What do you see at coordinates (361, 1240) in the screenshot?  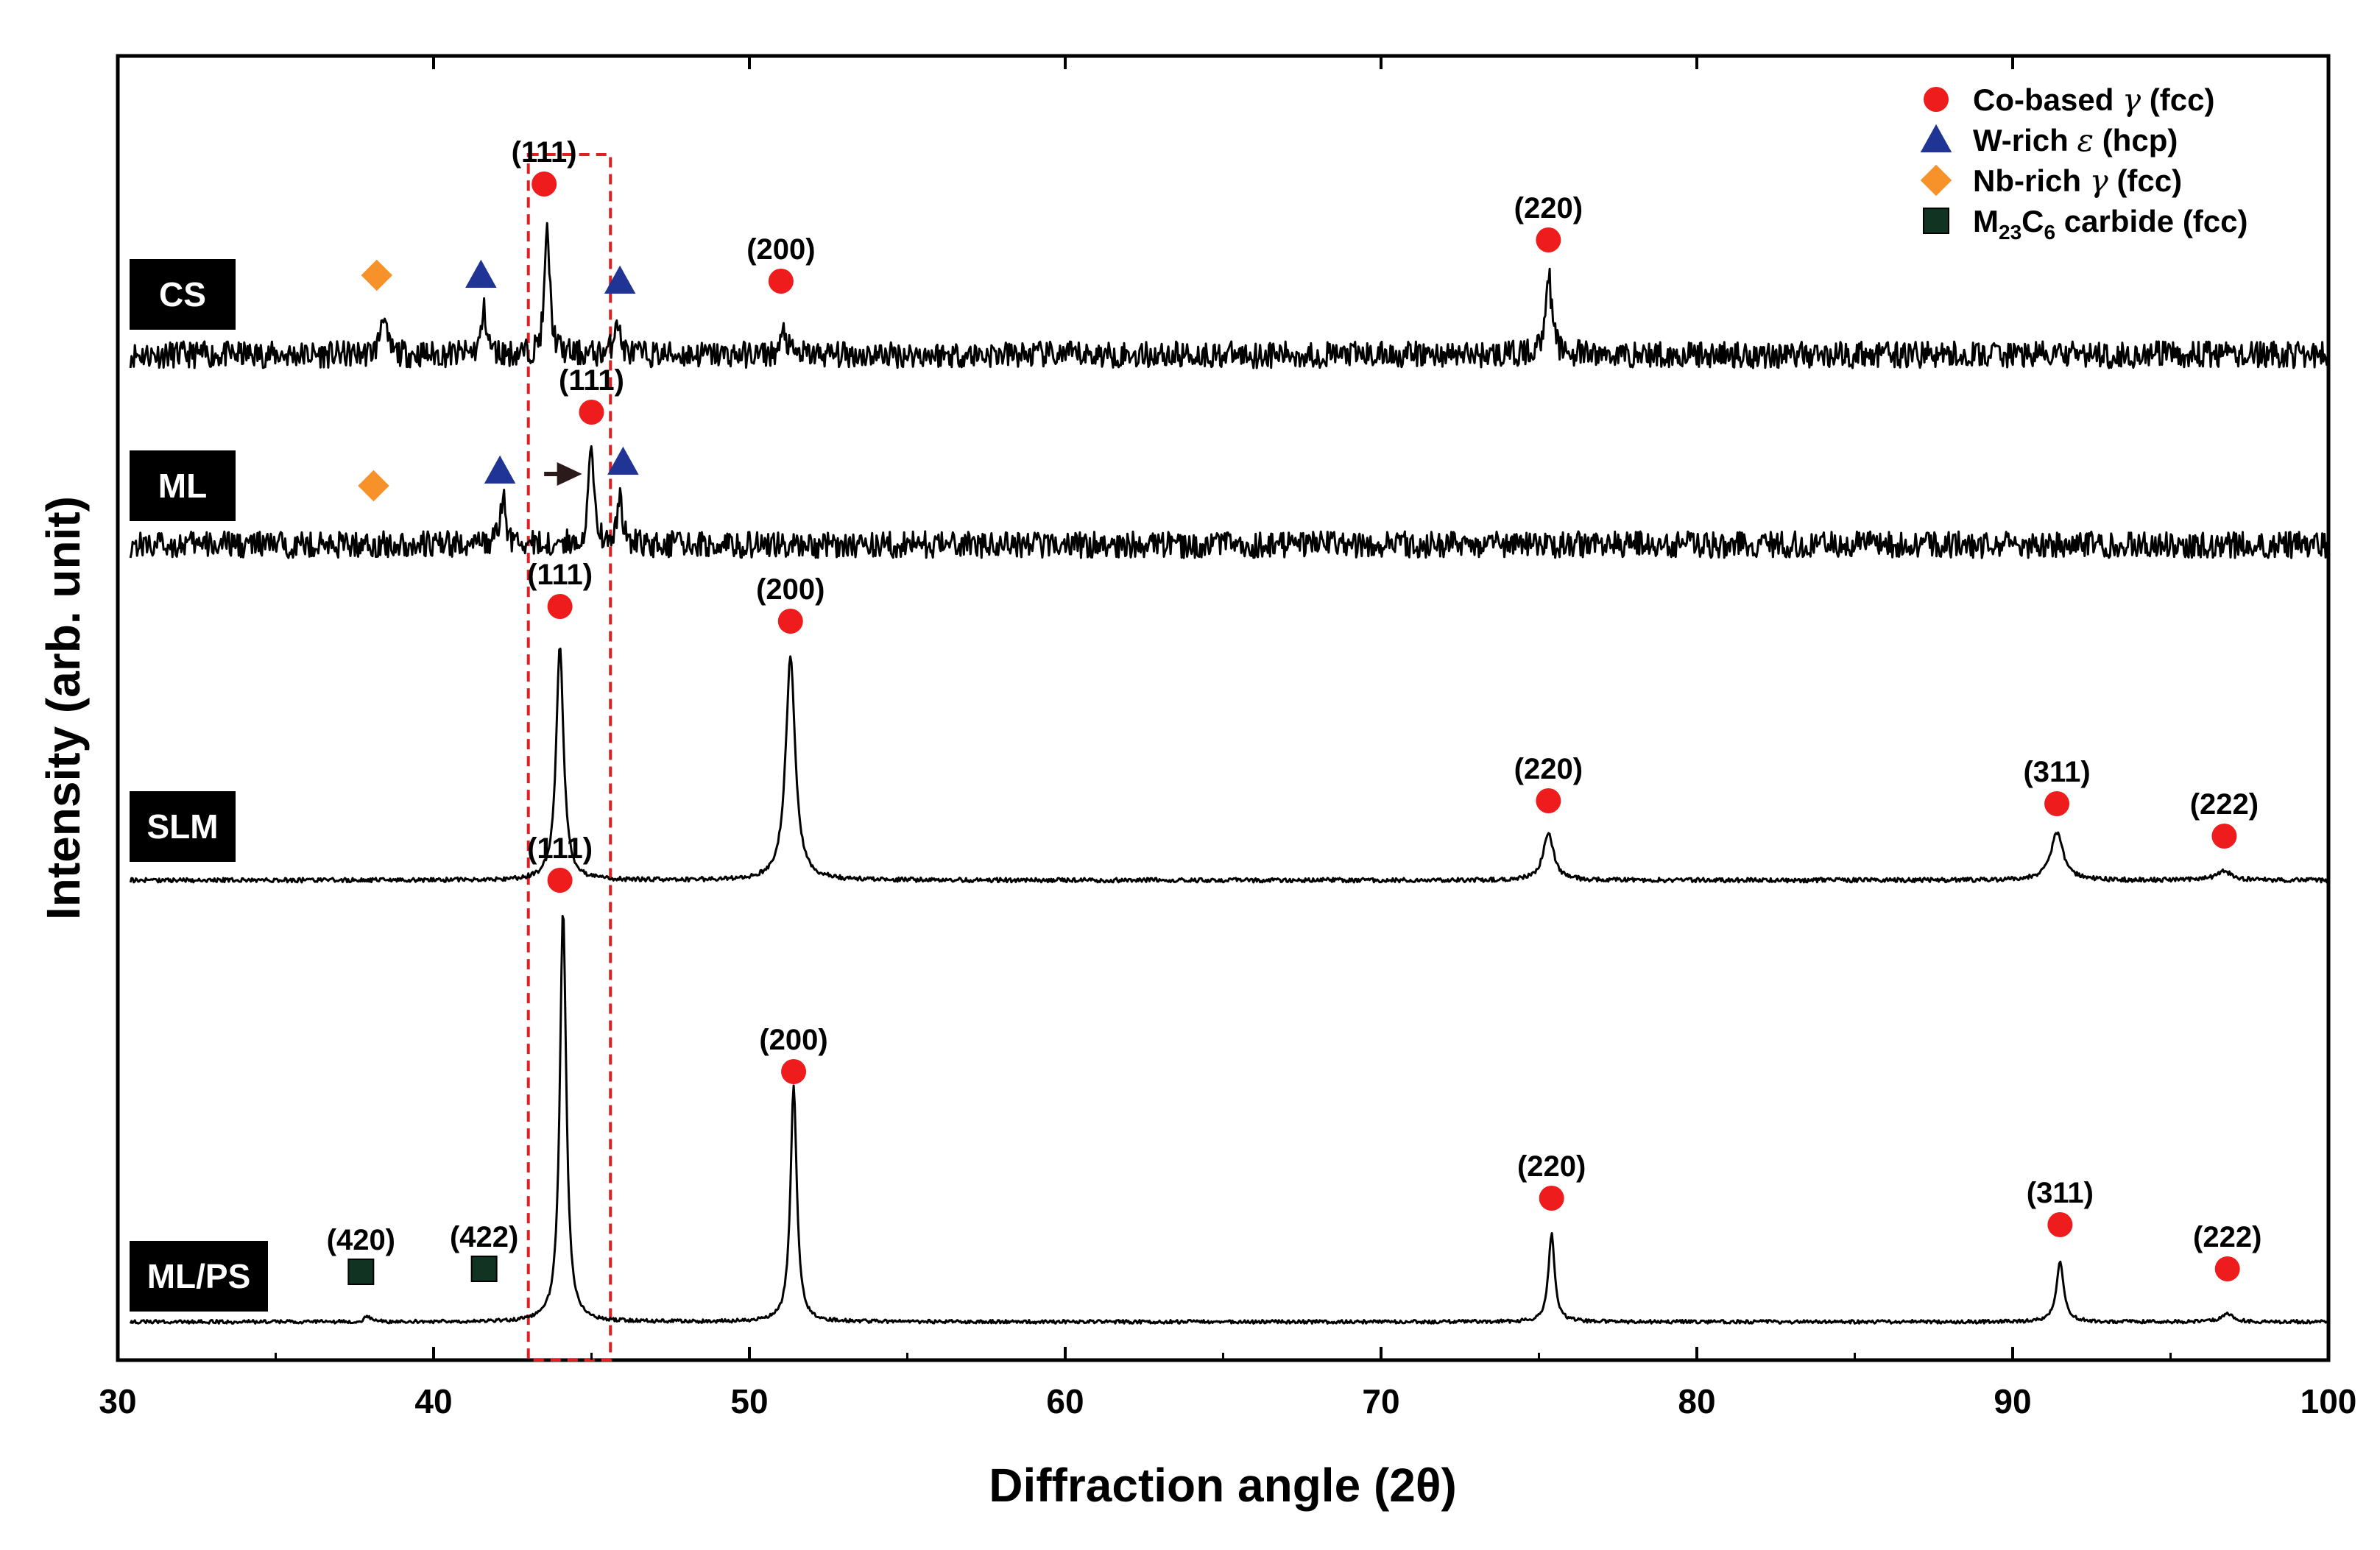 I see `peak-label: (420)` at bounding box center [361, 1240].